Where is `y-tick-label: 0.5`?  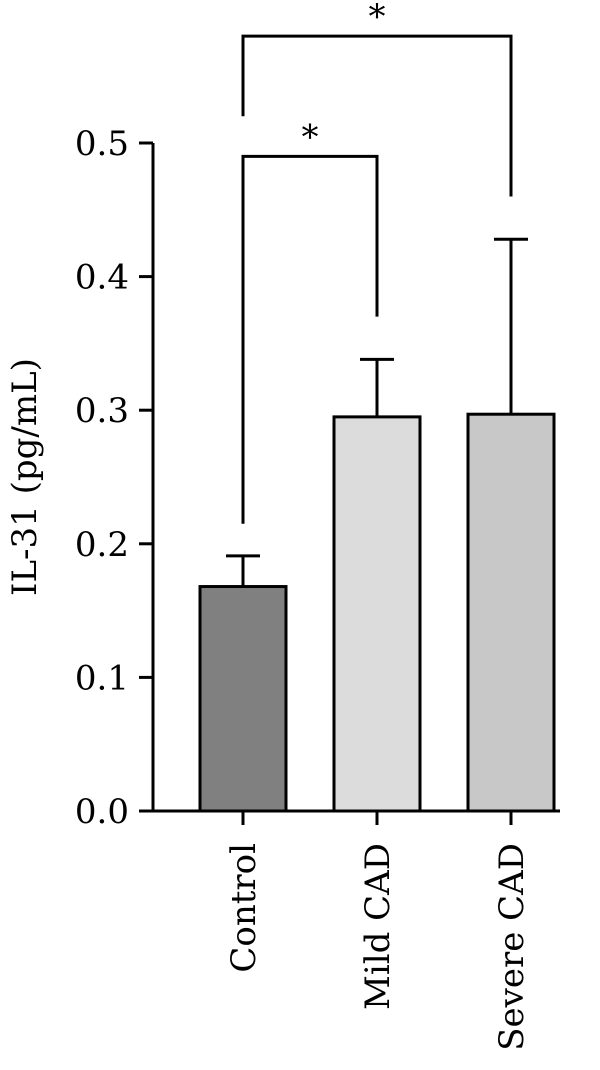 y-tick-label: 0.5 is located at coordinates (102, 144).